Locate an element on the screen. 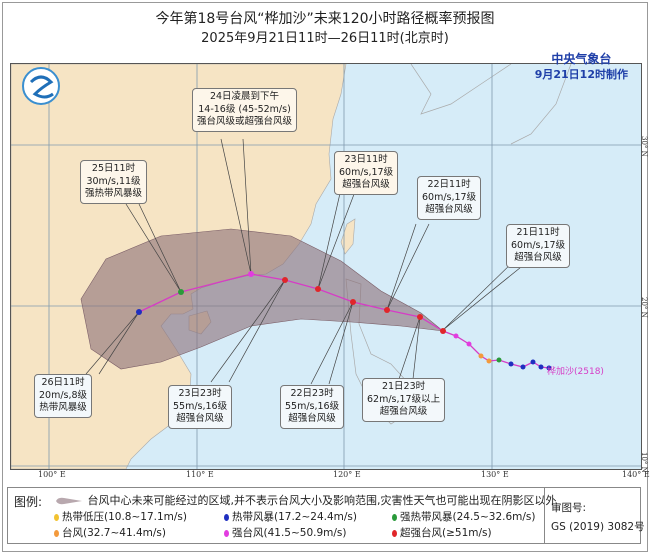 This screenshot has width=650, height=554. map-title: 今年第18号台风“桦加沙”未来120小时路径概率预报图 is located at coordinates (325, 19).